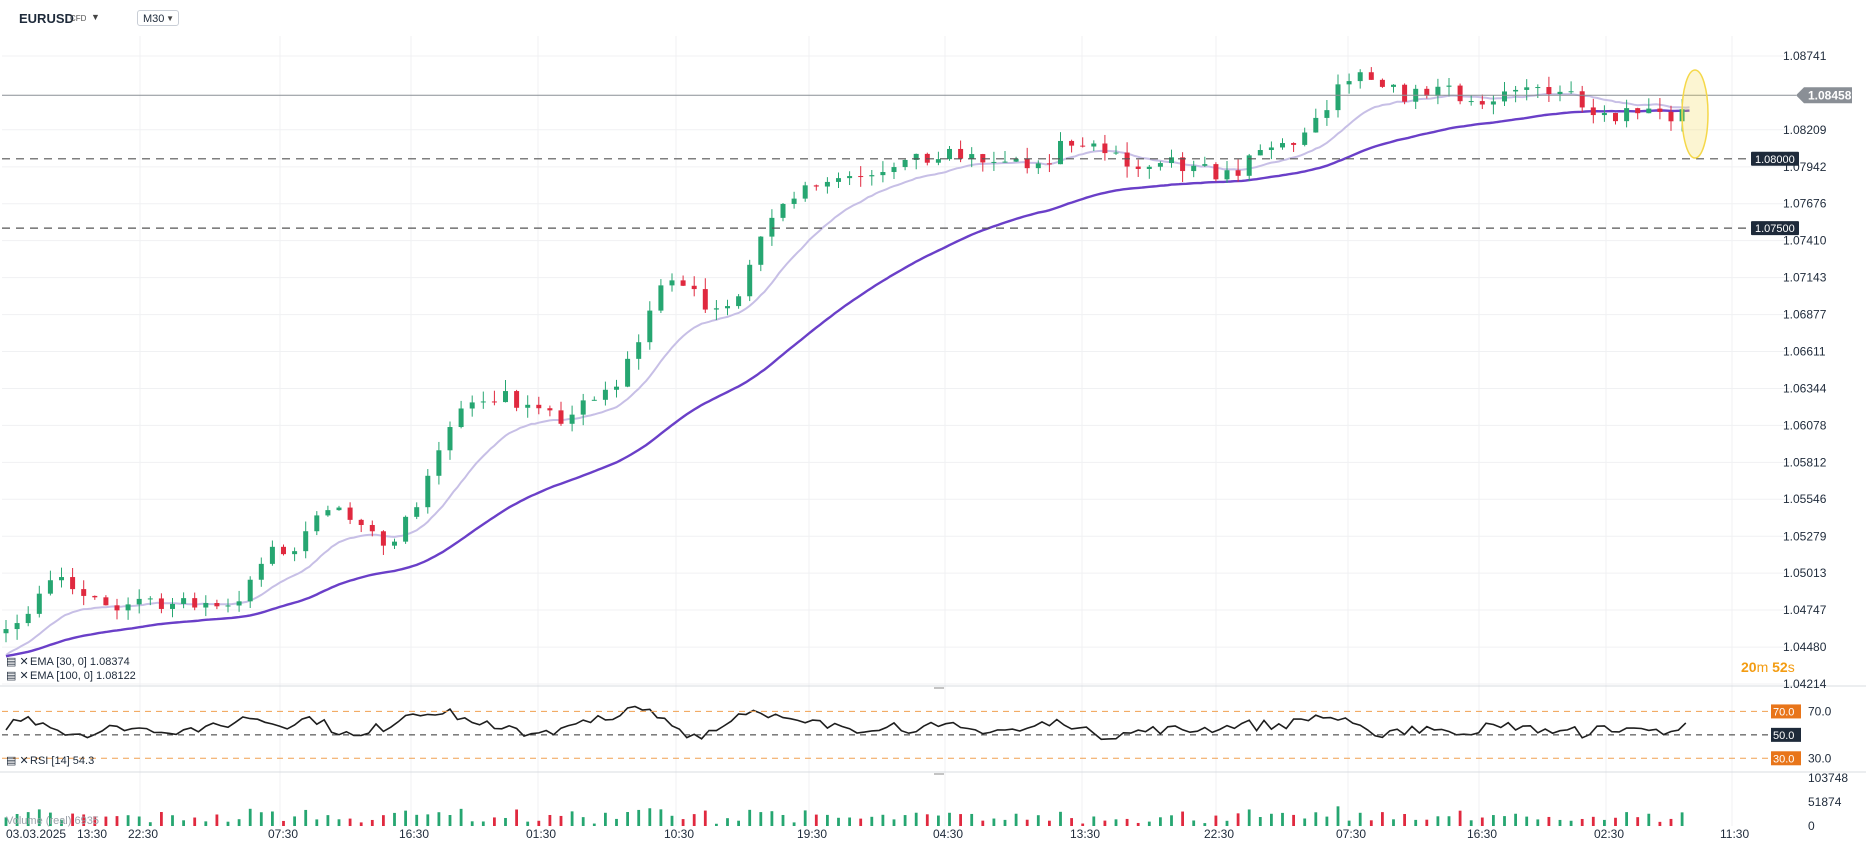  I want to click on price-tick-label: 1.07410, so click(1805, 241).